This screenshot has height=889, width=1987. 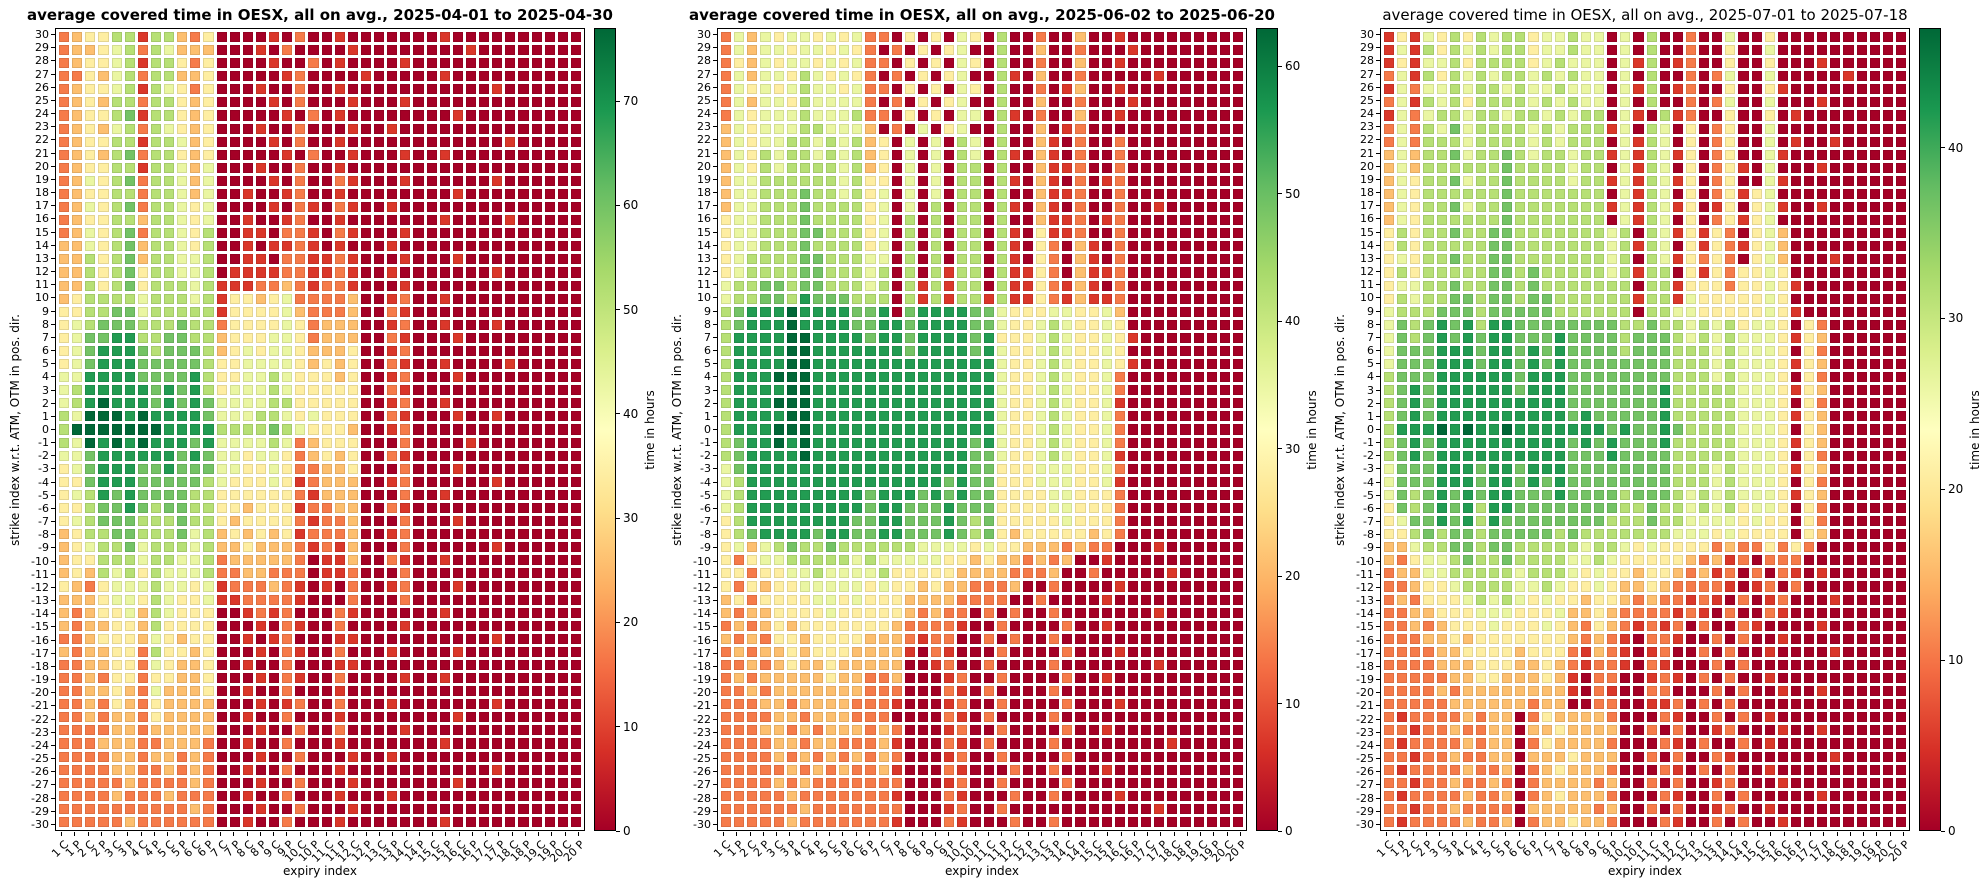 I want to click on colorbar, so click(x=605, y=429).